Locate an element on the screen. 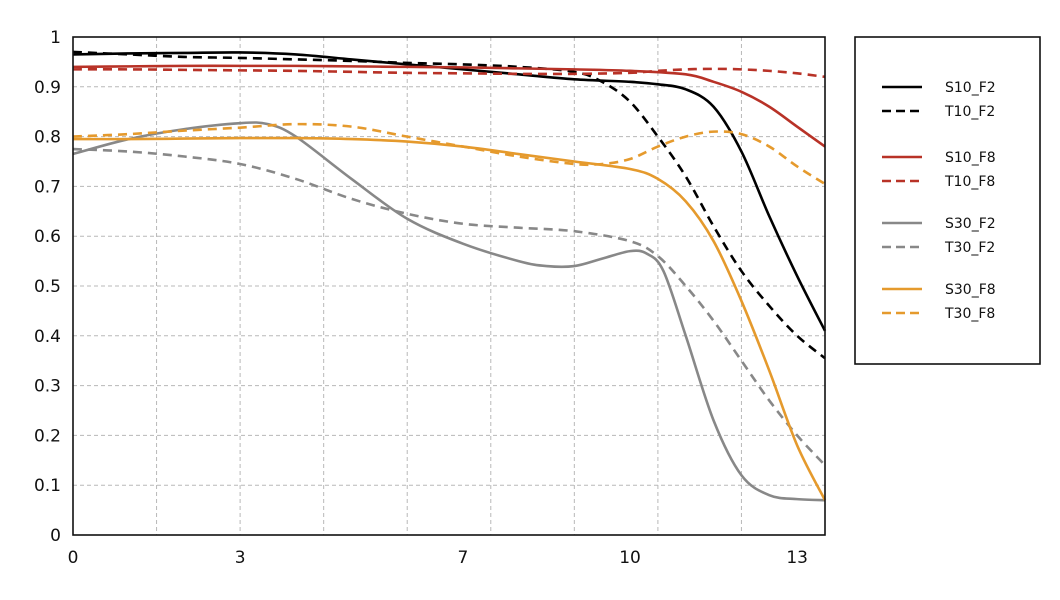 This screenshot has width=1060, height=600. legend-label-s10-f8: S10_F8 is located at coordinates (970, 158).